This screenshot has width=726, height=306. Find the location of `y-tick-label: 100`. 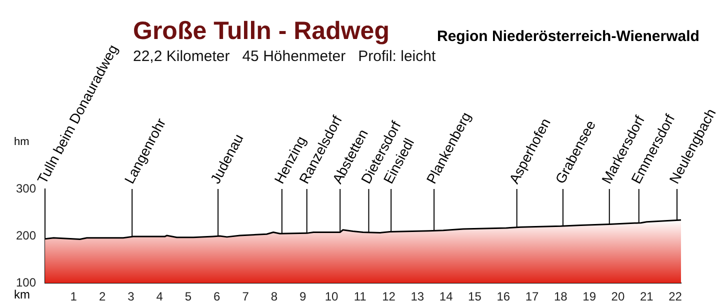

y-tick-label: 100 is located at coordinates (26, 282).